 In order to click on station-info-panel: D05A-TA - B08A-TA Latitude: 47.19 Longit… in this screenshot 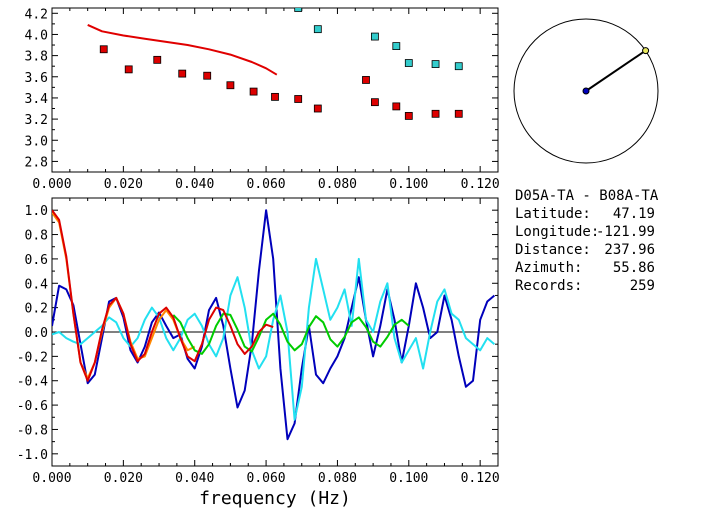, I will do `click(587, 241)`.